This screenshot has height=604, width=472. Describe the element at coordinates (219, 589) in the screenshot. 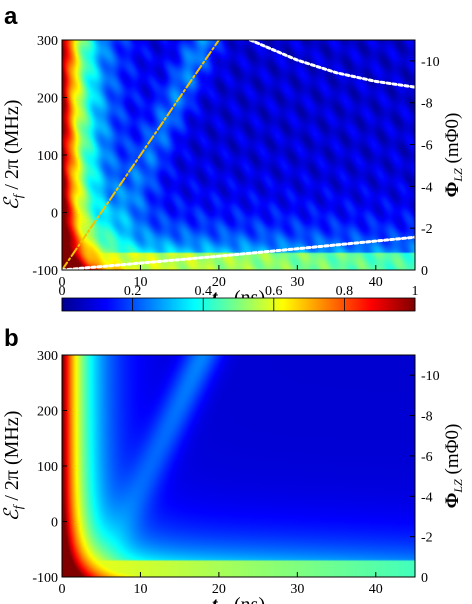

I see `panel-b-x-tick-label: 20` at that location.